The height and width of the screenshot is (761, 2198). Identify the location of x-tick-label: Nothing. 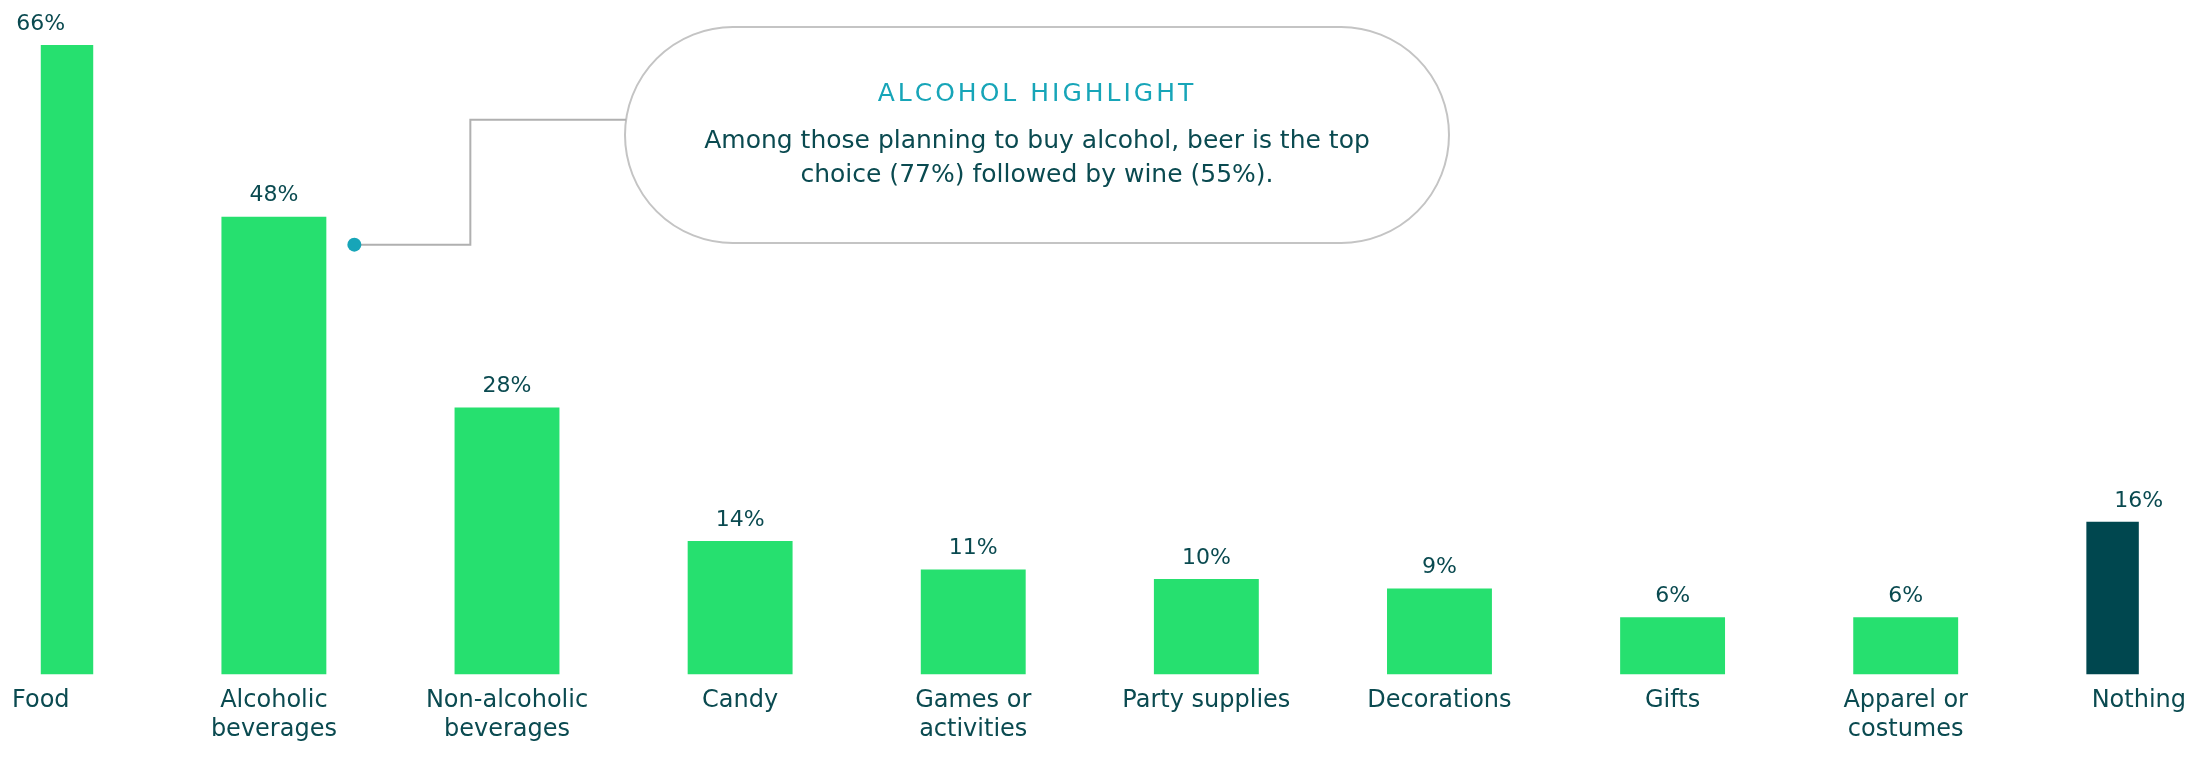
(2138, 699).